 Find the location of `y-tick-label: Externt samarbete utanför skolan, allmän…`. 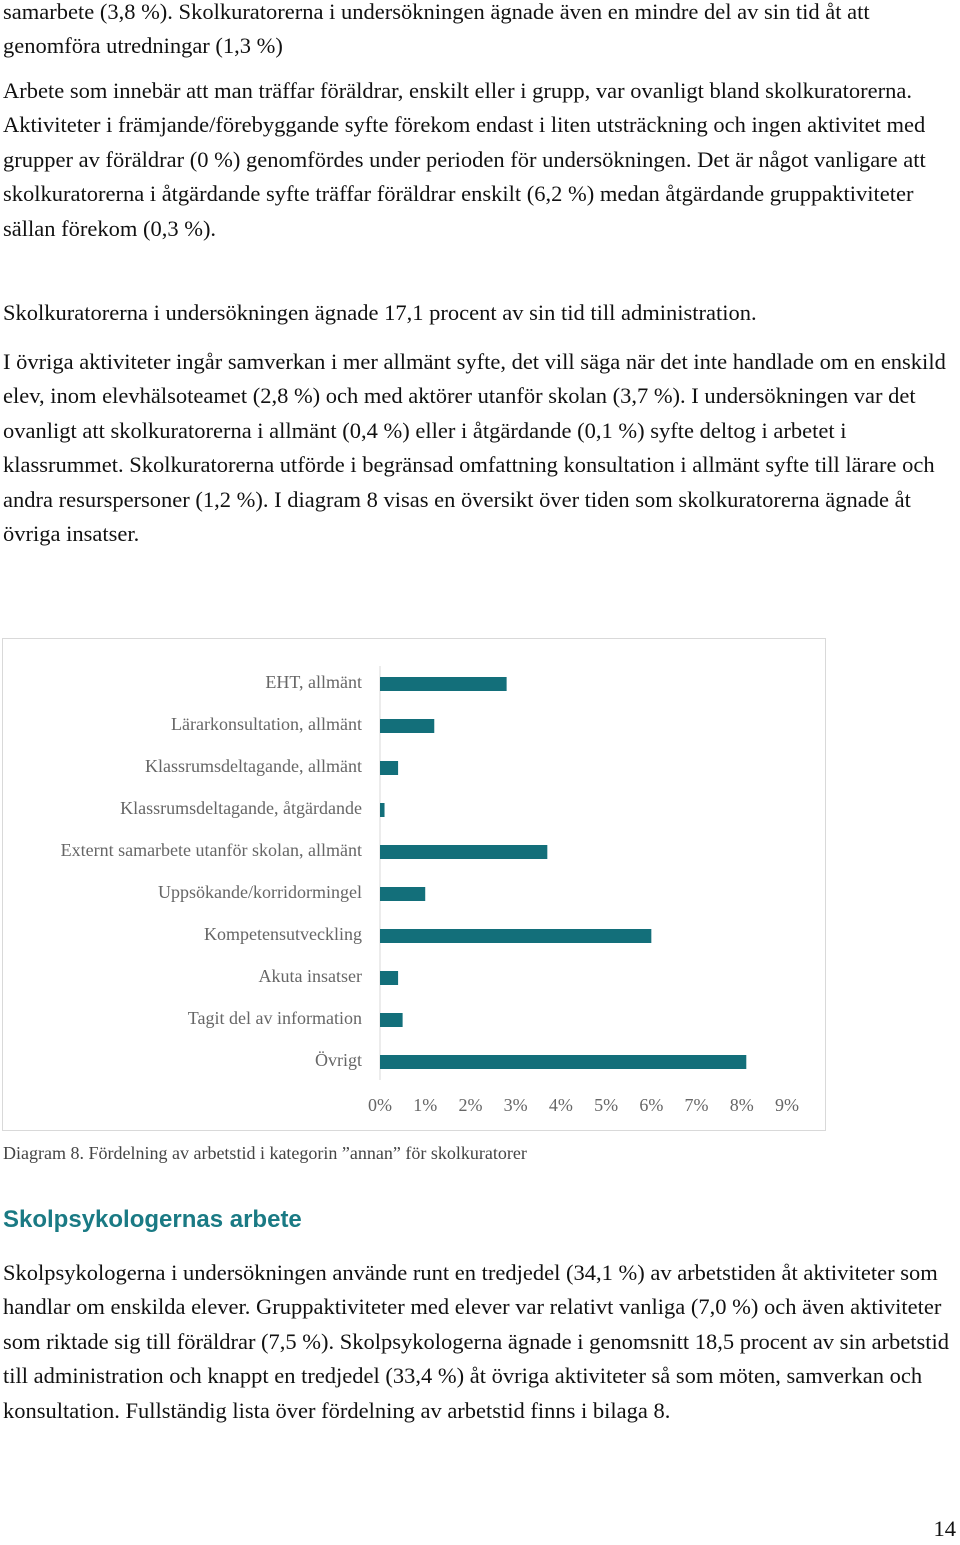

y-tick-label: Externt samarbete utanför skolan, allmän… is located at coordinates (211, 850).